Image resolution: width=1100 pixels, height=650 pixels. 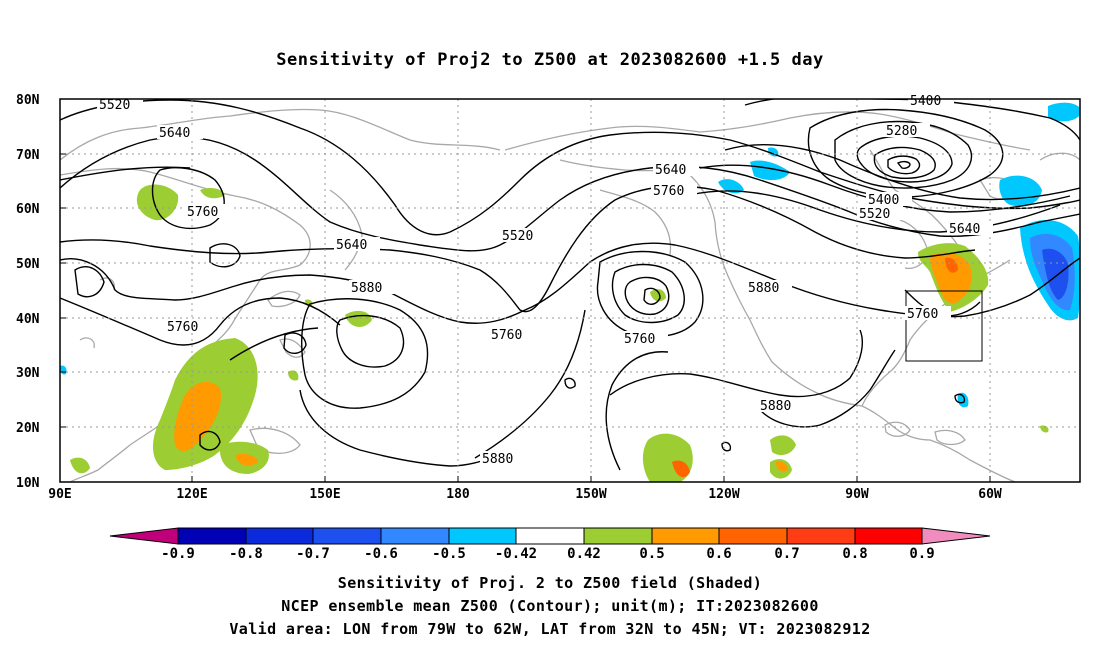 What do you see at coordinates (28, 373) in the screenshot?
I see `lat-label: 30N` at bounding box center [28, 373].